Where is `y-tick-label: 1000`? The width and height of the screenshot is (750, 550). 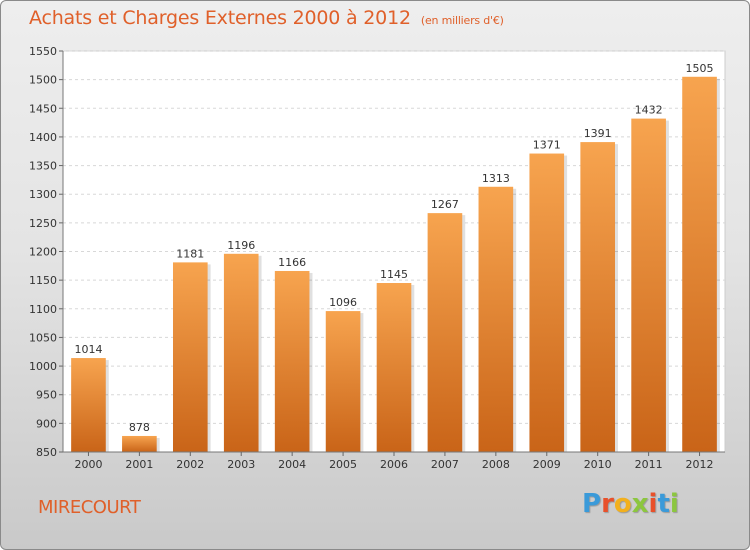
y-tick-label: 1000 is located at coordinates (43, 366).